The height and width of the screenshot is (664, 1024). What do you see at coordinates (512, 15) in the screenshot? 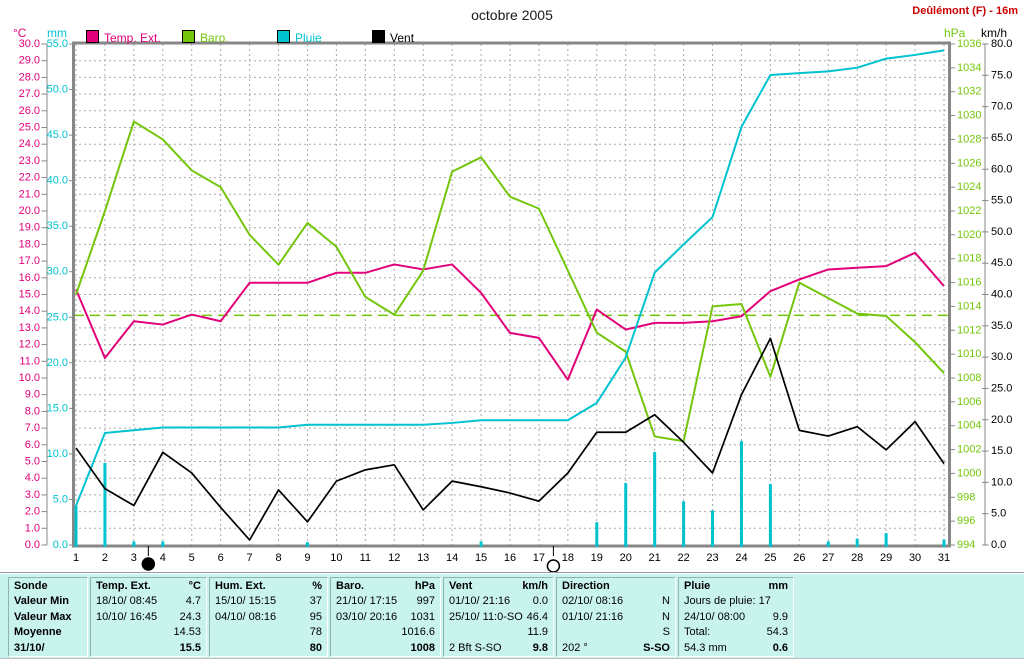
I see `chart-title: octobre 2005` at bounding box center [512, 15].